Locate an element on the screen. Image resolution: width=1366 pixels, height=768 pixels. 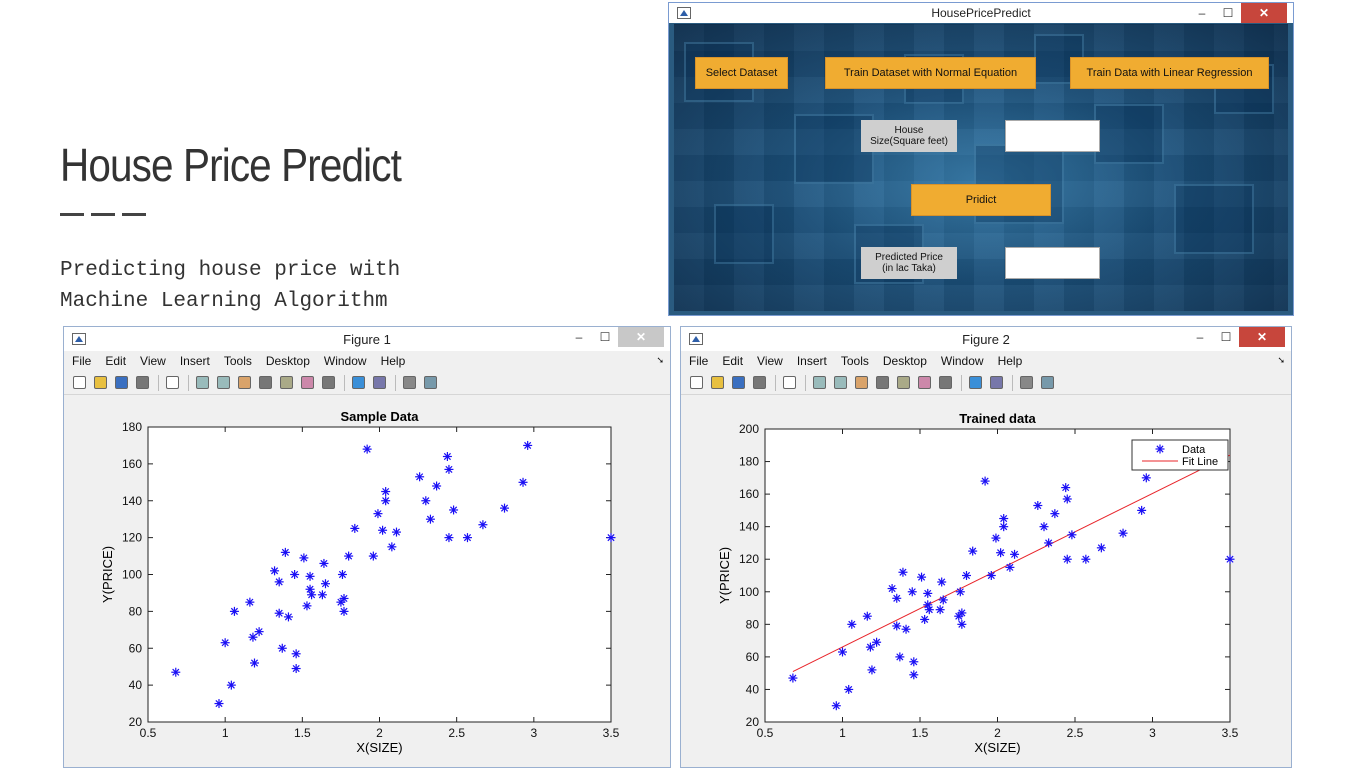
y-tick-label: 100 is located at coordinates (749, 592).